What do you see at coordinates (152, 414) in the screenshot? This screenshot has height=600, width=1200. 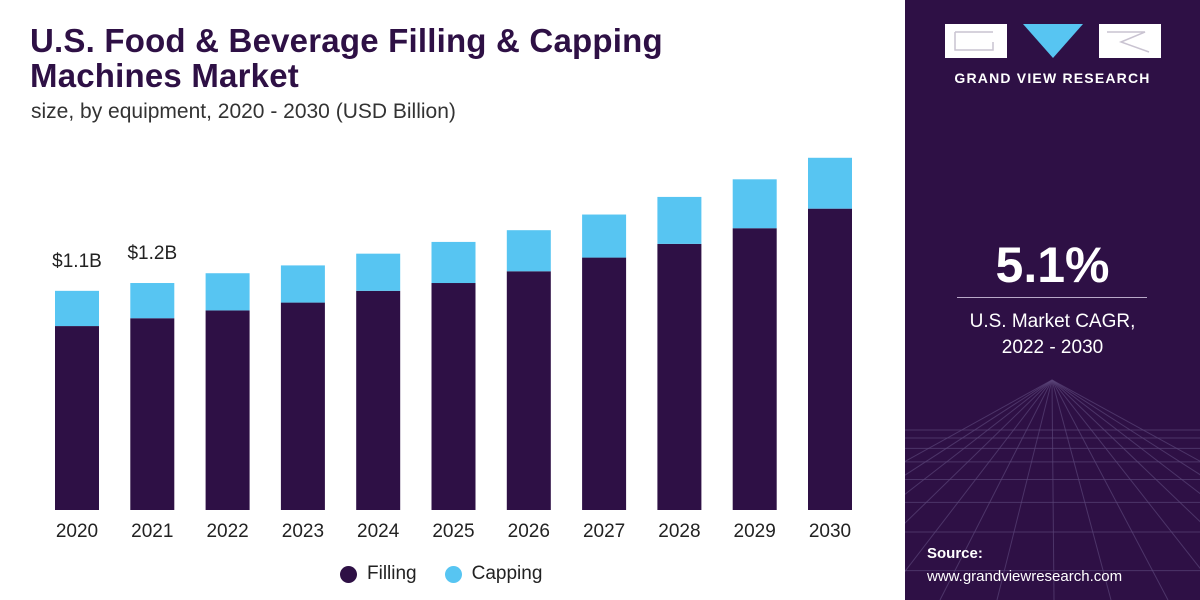 I see `bar-filling-2021` at bounding box center [152, 414].